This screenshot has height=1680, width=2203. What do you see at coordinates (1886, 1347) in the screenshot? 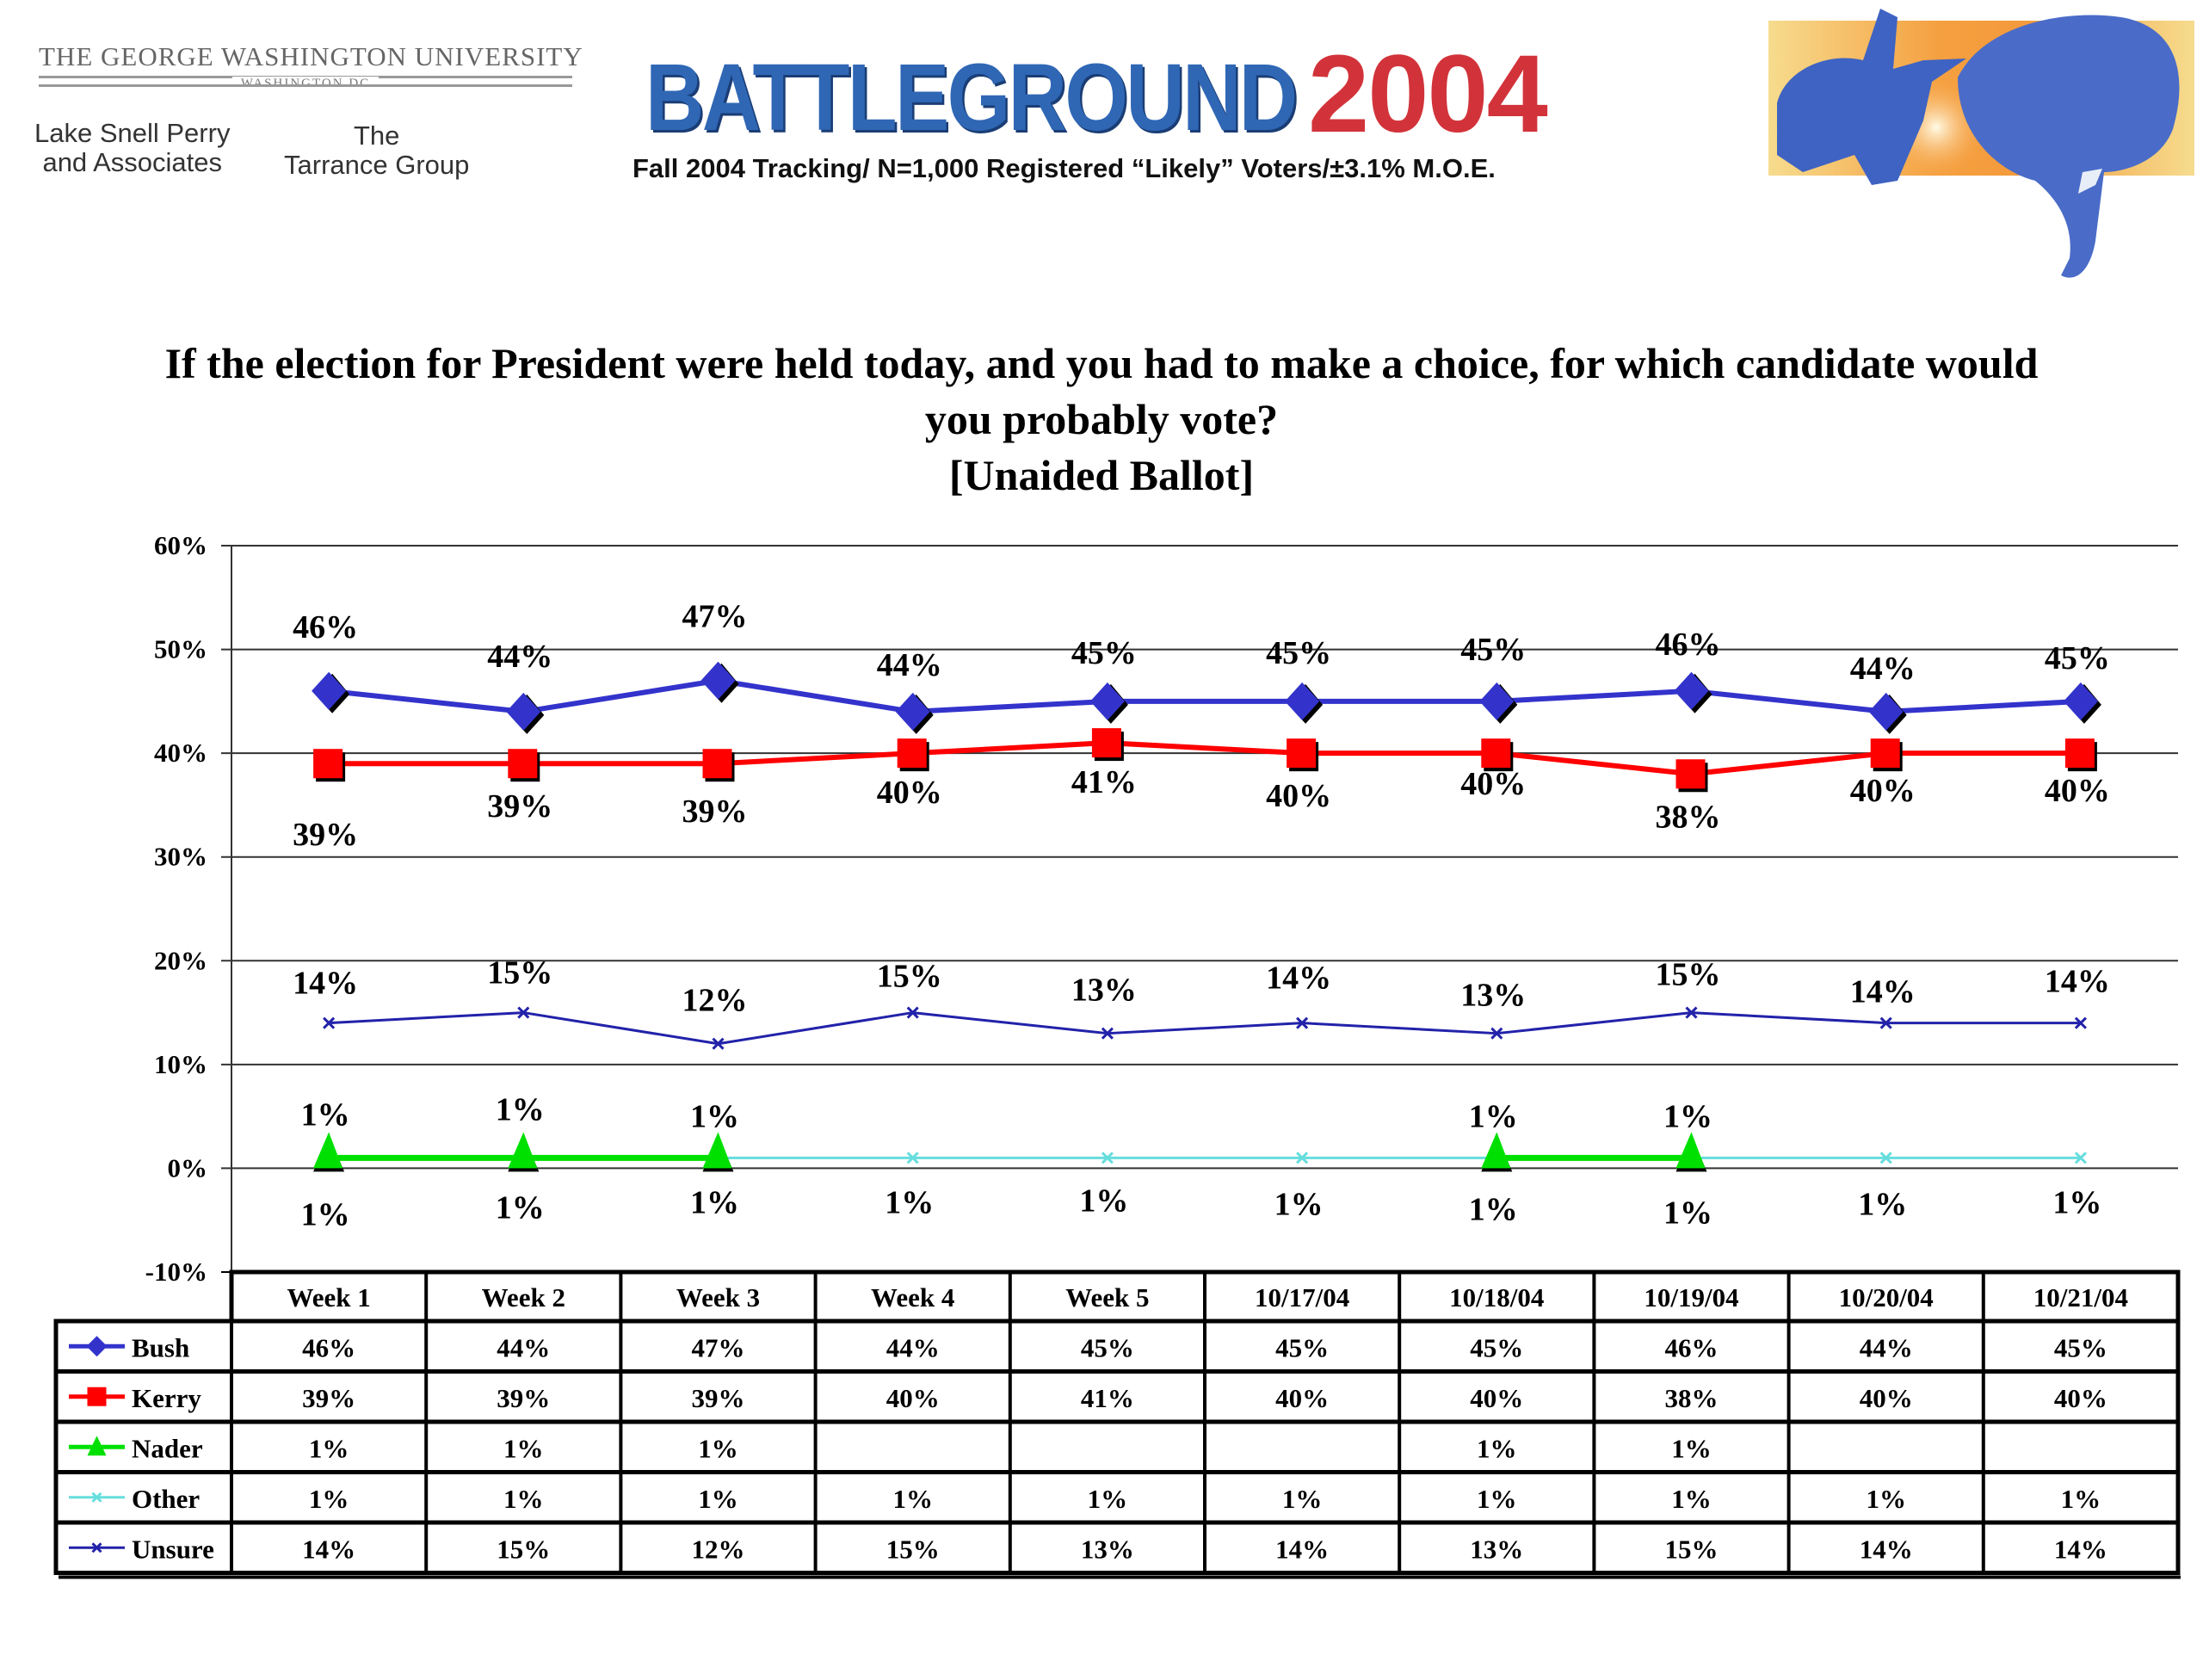
I see `table-cell: 44%` at bounding box center [1886, 1347].